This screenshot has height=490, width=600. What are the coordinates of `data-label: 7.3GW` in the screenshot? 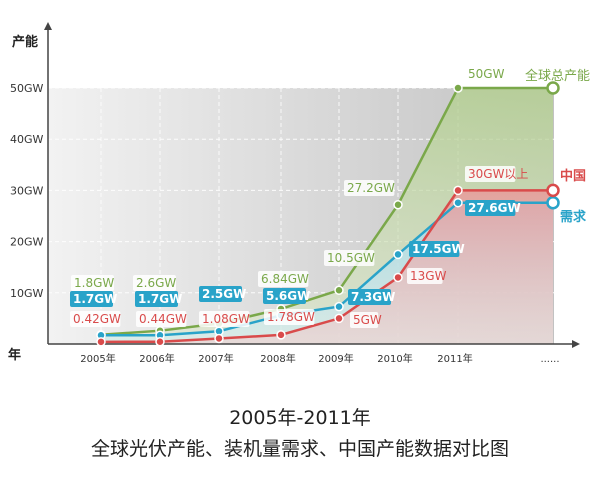 It's located at (373, 297).